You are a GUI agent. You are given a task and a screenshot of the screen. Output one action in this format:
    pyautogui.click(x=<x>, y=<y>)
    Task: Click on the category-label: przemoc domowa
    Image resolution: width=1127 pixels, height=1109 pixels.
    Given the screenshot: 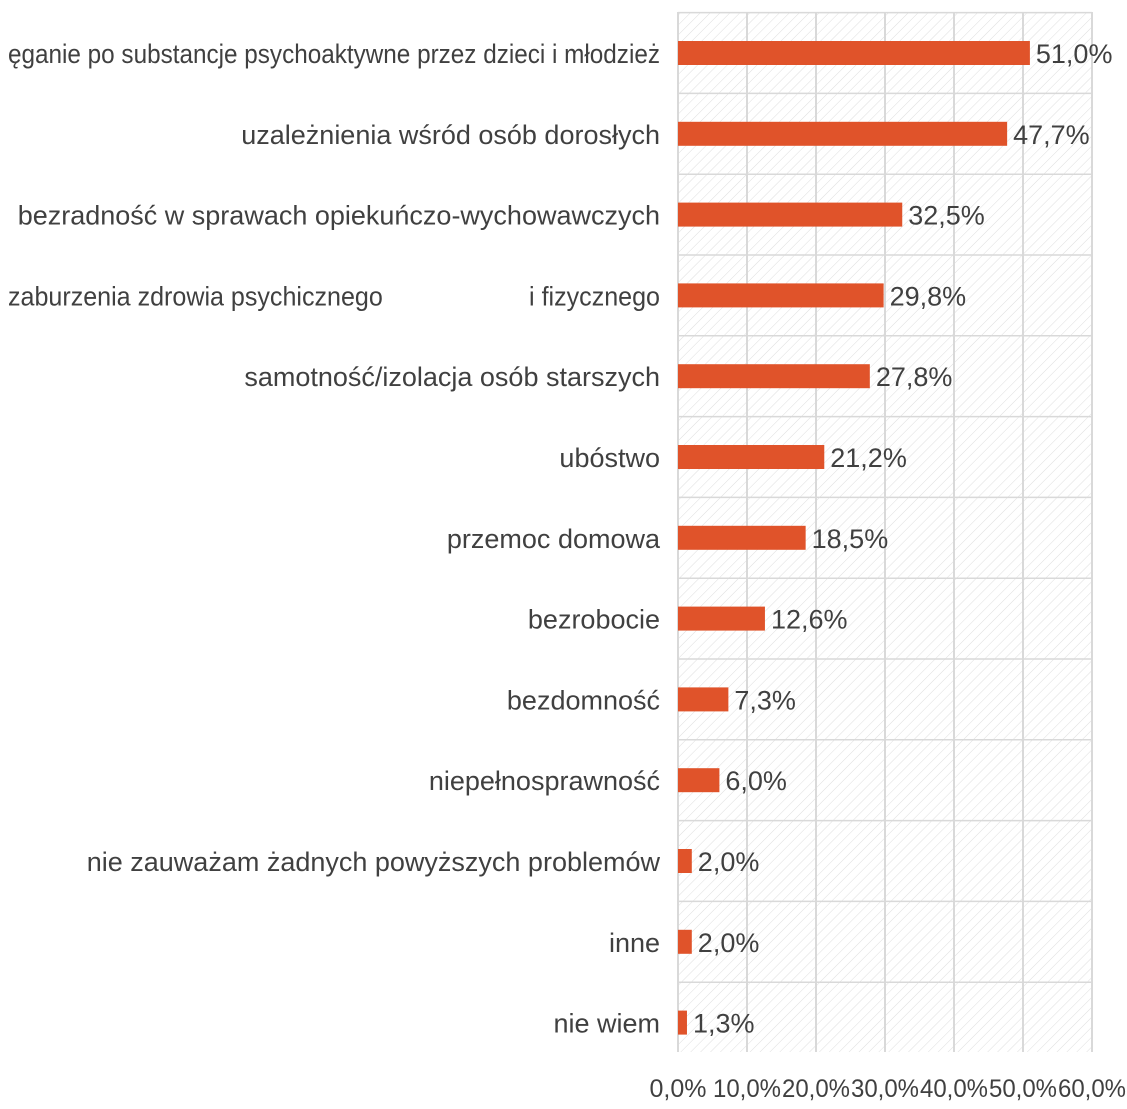 What is the action you would take?
    pyautogui.click(x=554, y=539)
    